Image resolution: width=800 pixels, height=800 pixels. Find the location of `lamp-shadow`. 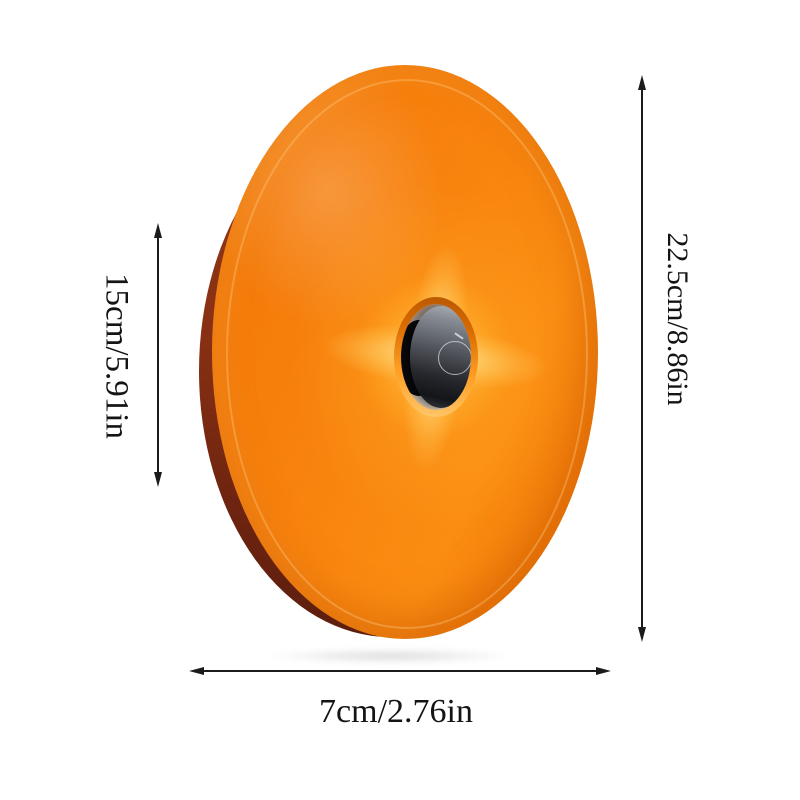

lamp-shadow is located at coordinates (390, 656).